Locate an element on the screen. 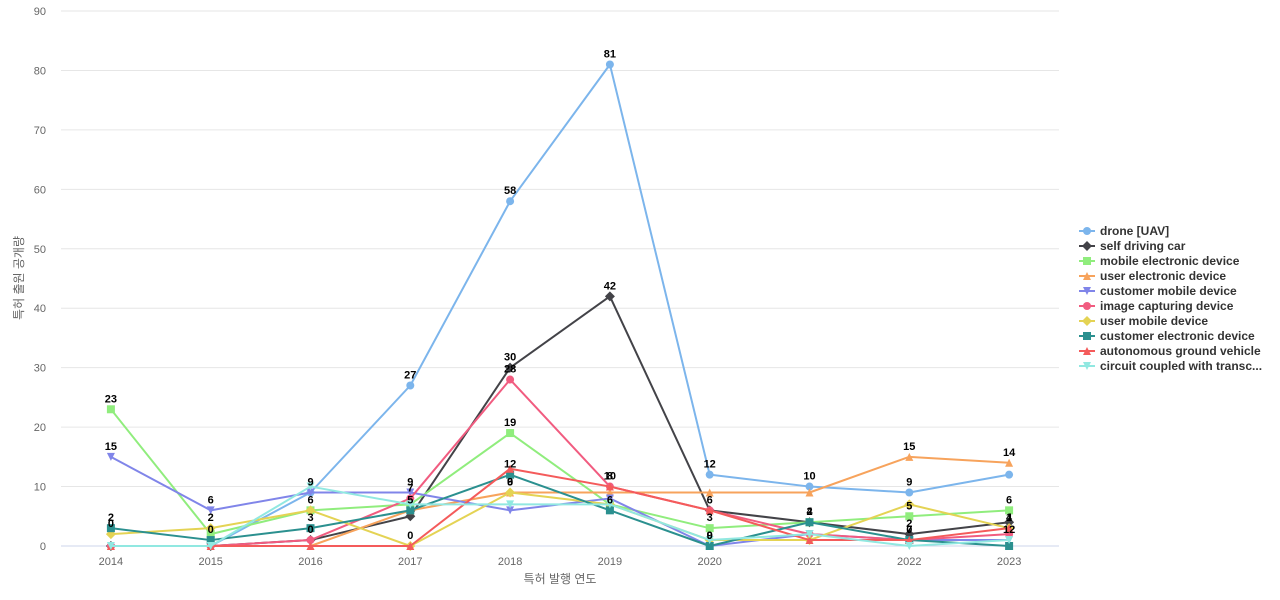 Image resolution: width=1280 pixels, height=600 pixels. data-label: 19 is located at coordinates (510, 423).